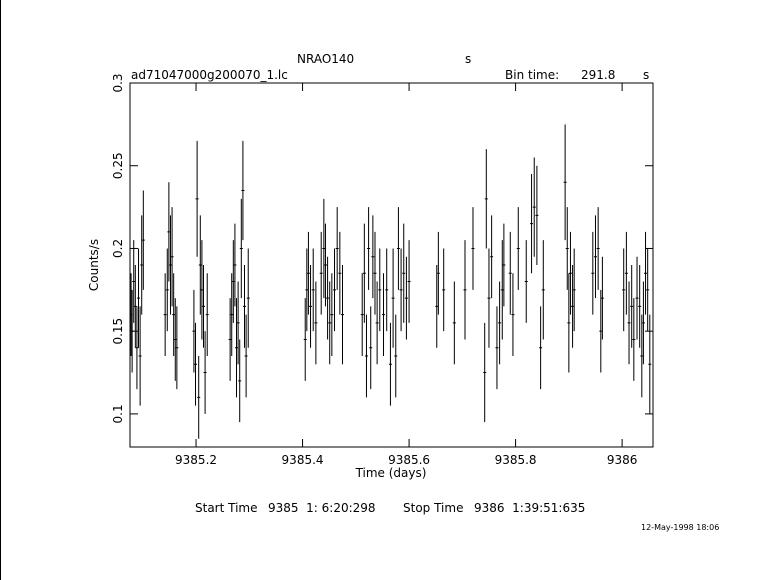 The height and width of the screenshot is (580, 781). Describe the element at coordinates (118, 82) in the screenshot. I see `y-tick-label: 0.3` at that location.